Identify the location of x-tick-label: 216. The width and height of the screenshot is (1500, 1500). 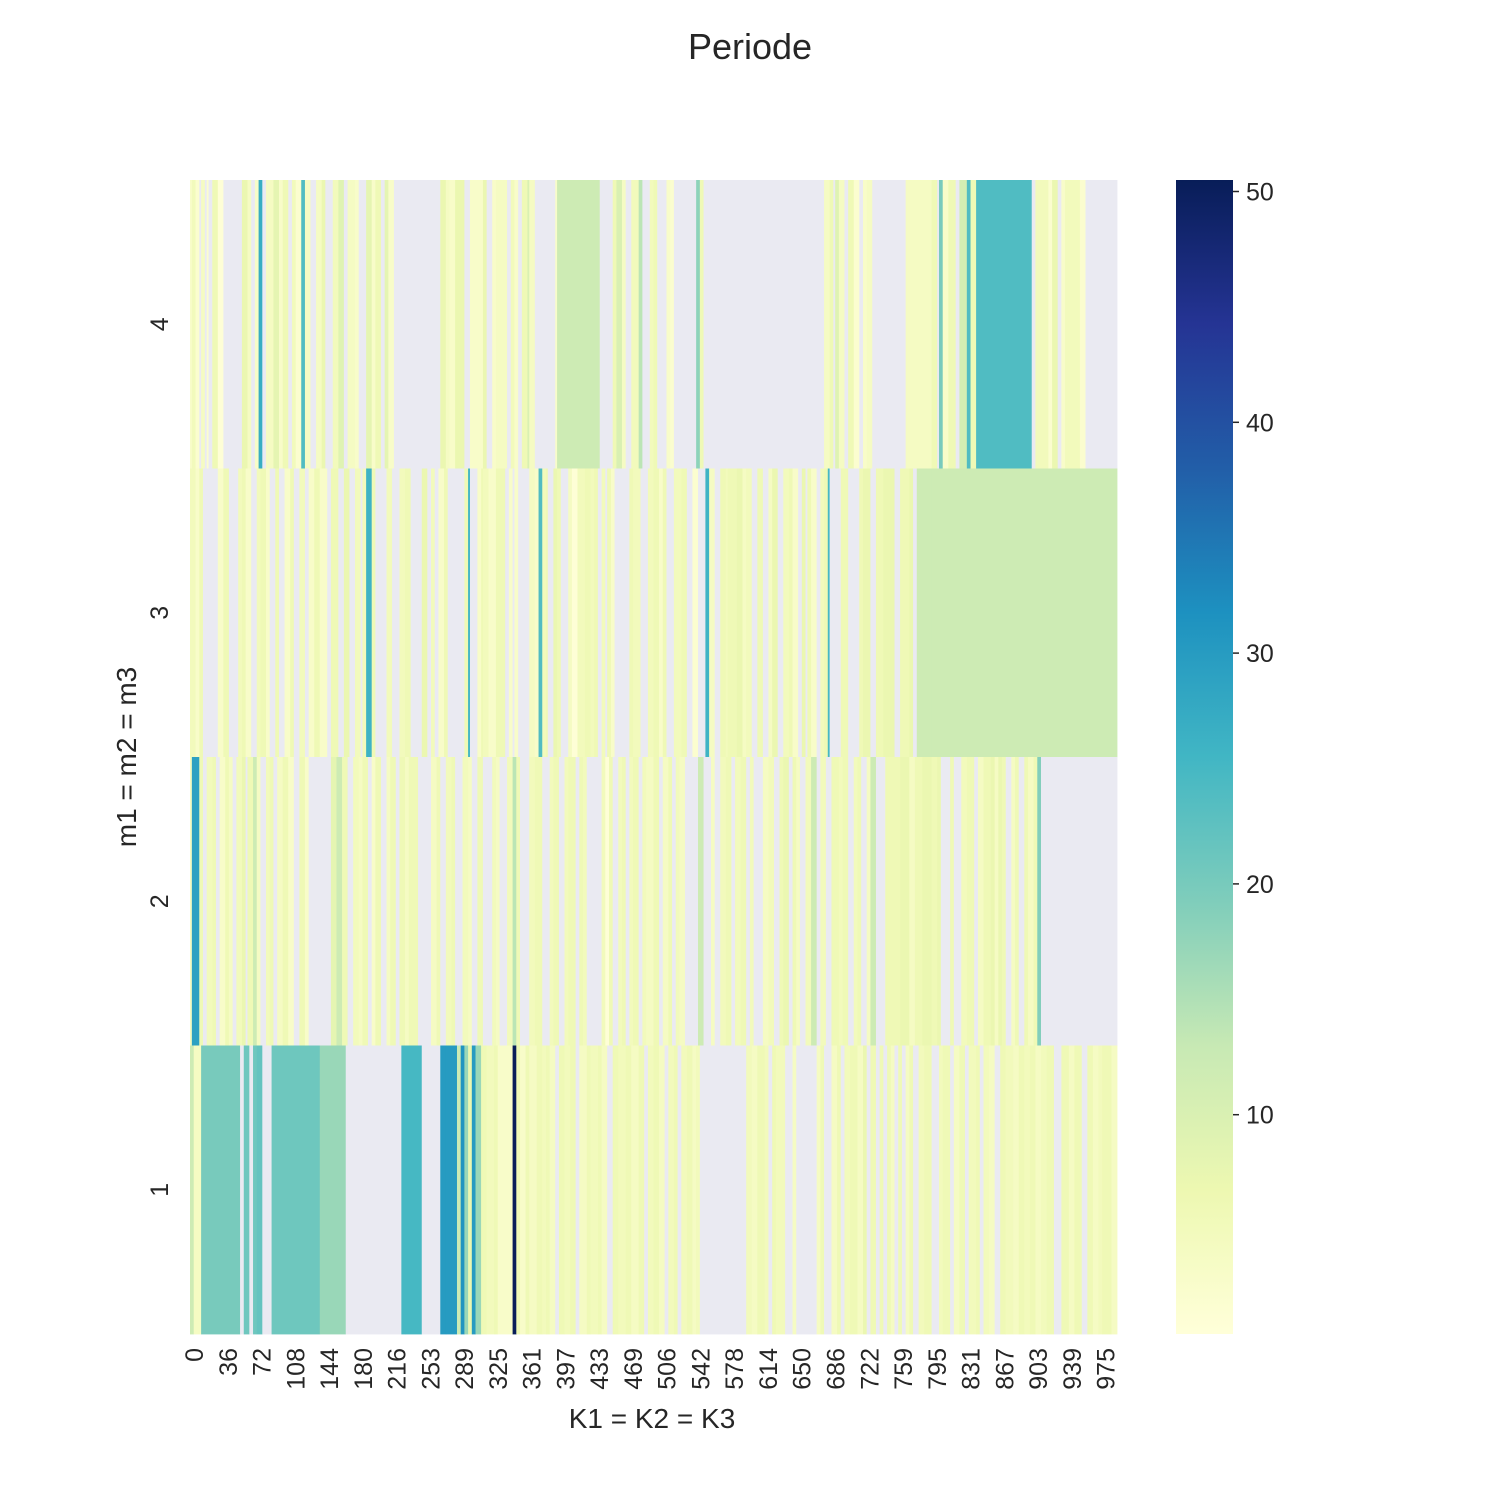
(398, 1369).